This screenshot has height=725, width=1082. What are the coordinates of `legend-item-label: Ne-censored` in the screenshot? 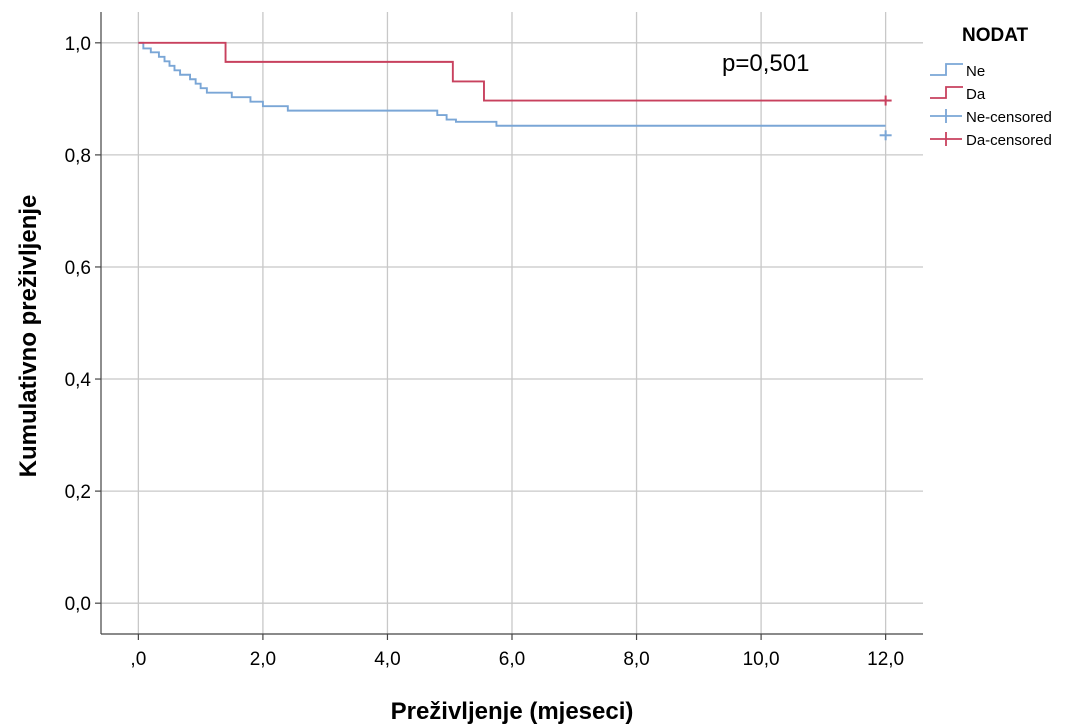 It's located at (1009, 117).